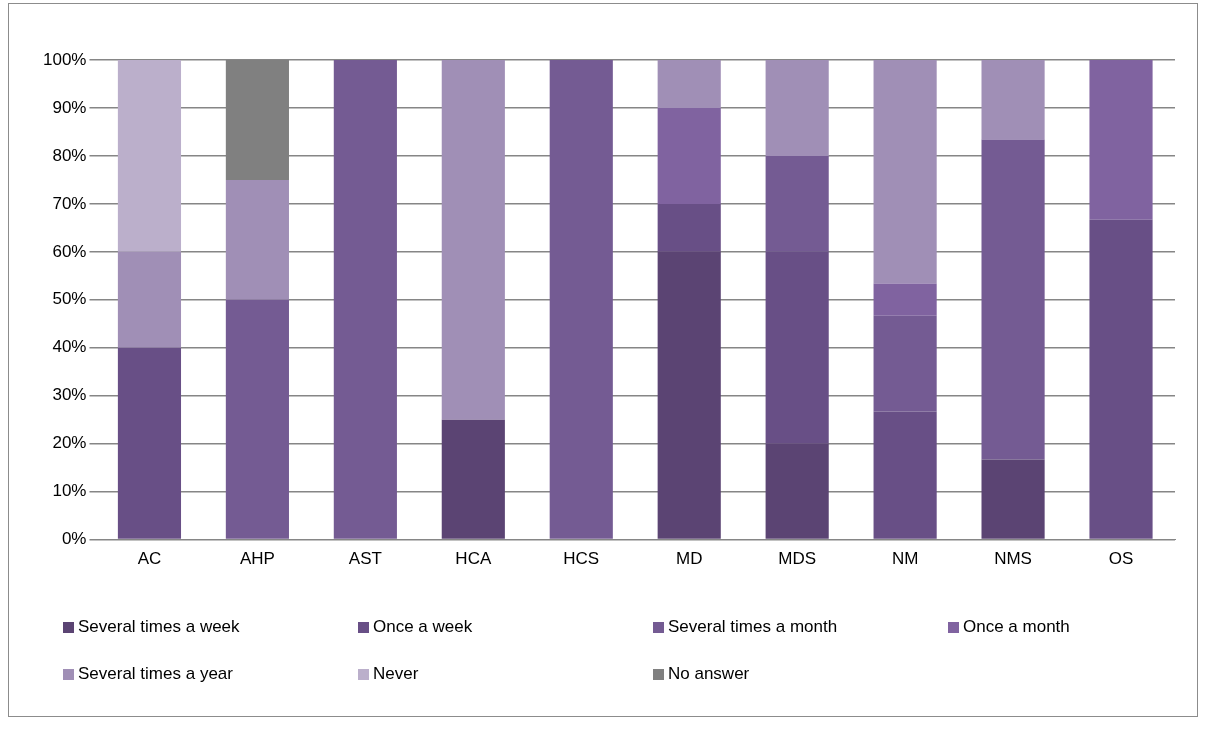 The image size is (1205, 733). Describe the element at coordinates (473, 559) in the screenshot. I see `x-tick-label: HCA` at that location.